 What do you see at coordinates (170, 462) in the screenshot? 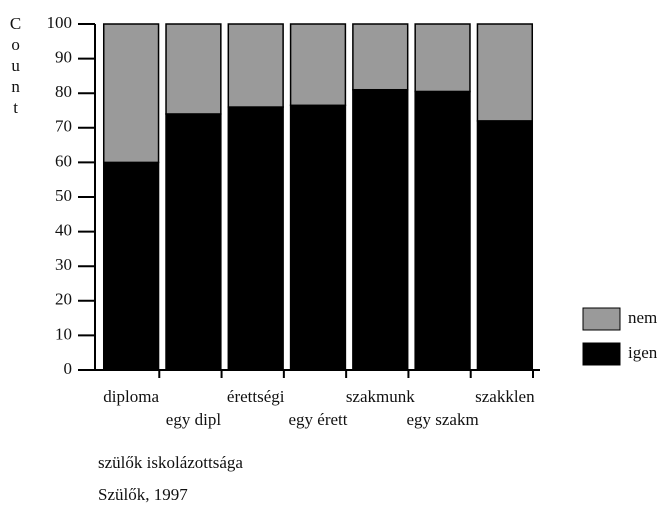
I see `x-axis-label: szülők iskolázottsága` at bounding box center [170, 462].